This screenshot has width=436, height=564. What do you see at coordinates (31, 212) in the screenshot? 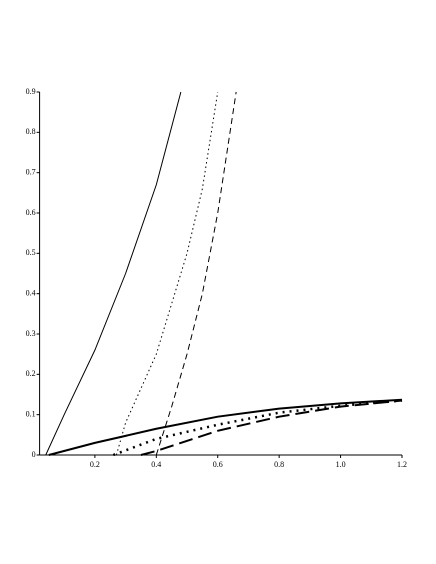
I see `y-tick-label: 0.6` at bounding box center [31, 212].